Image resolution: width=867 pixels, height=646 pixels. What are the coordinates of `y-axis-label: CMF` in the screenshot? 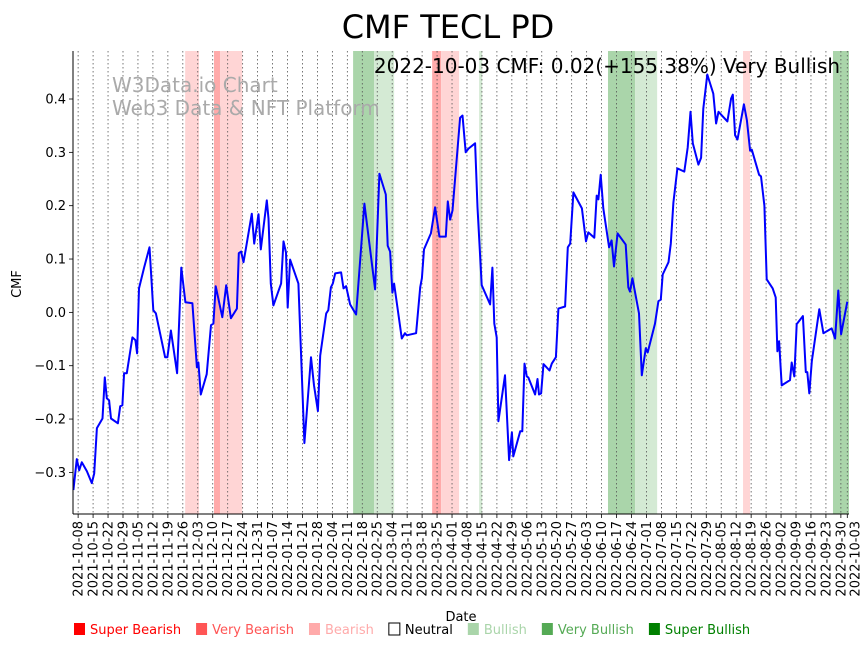 It's located at (17, 284).